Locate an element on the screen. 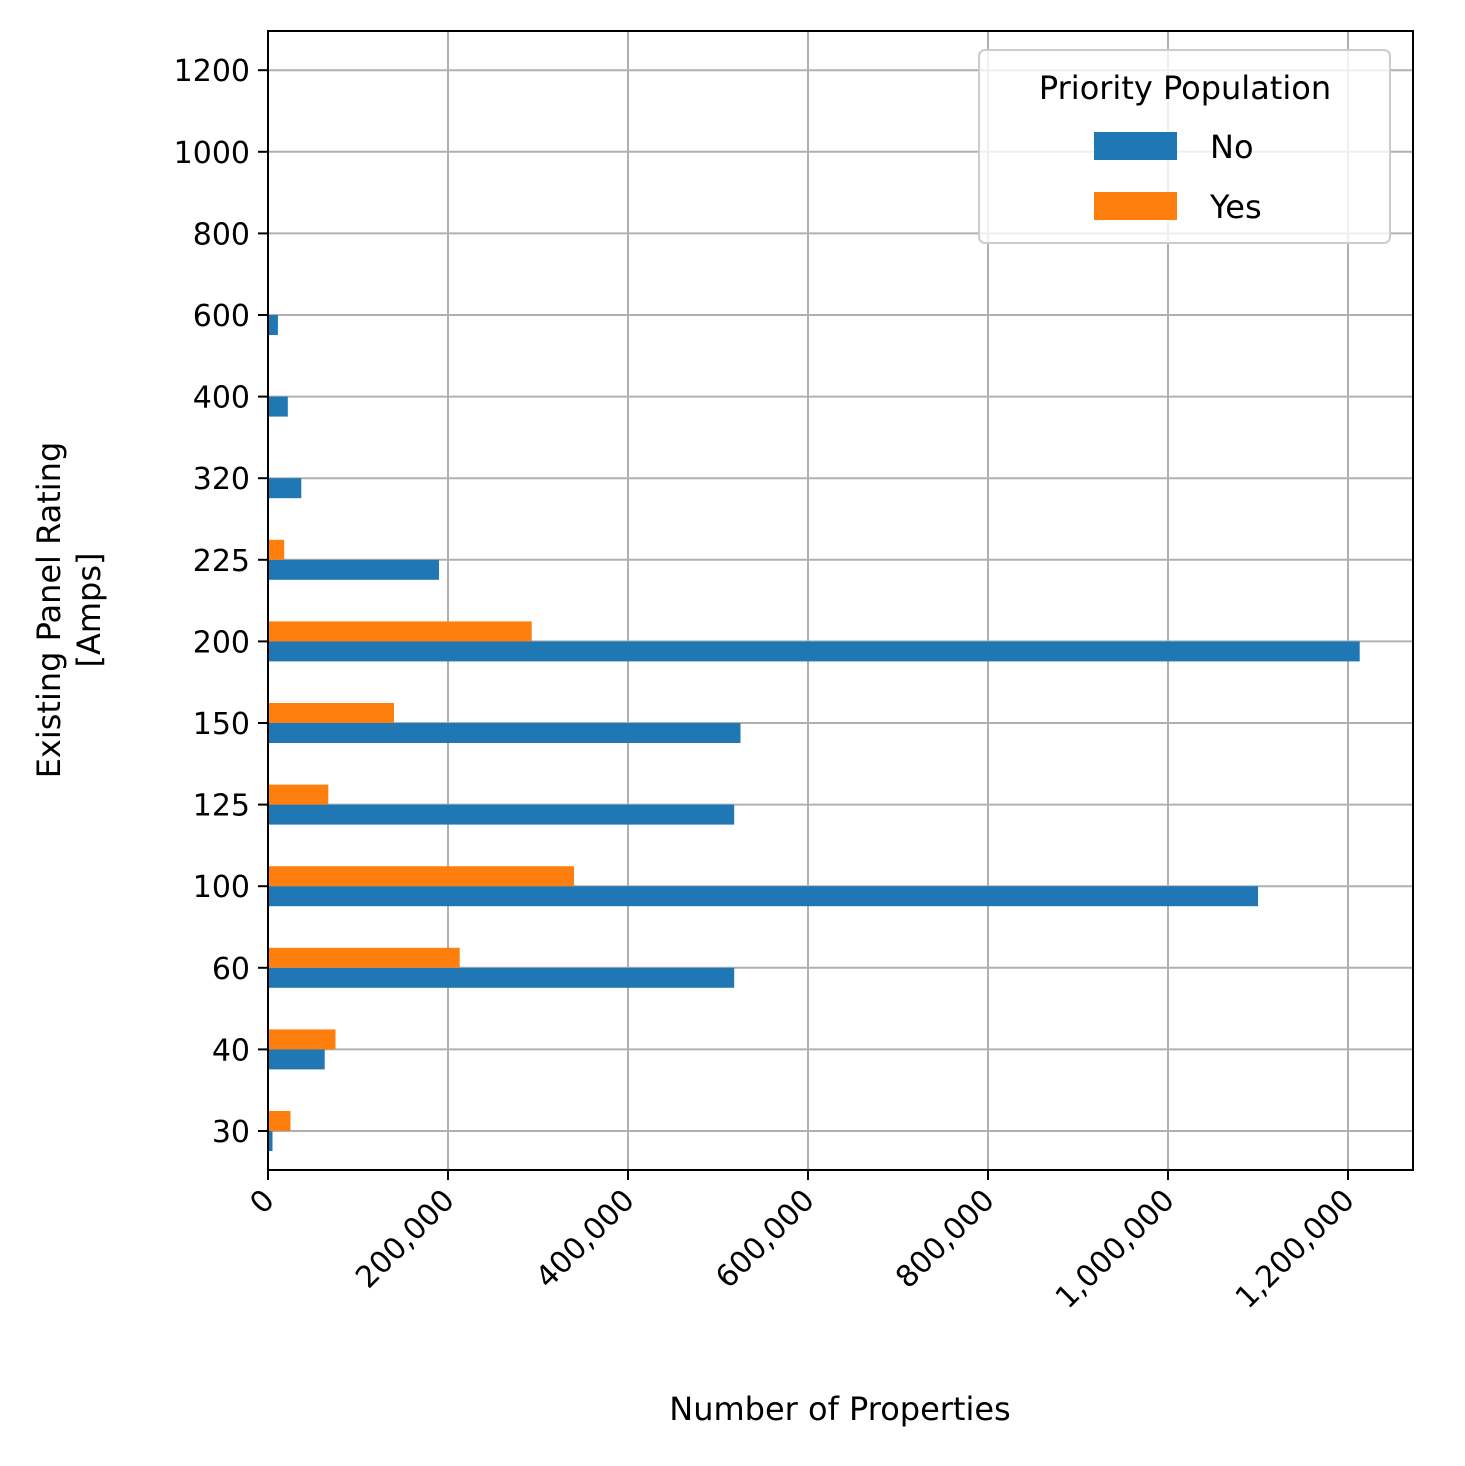 This screenshot has height=1466, width=1465. y-axis-label-line-1: Existing Panel Rating is located at coordinates (49, 610).